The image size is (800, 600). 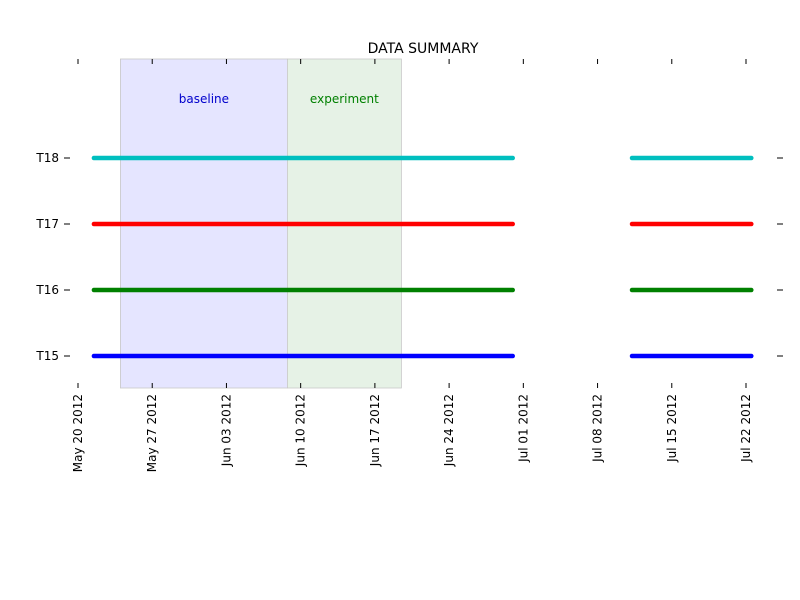 I want to click on y-tick-label-T16: T16, so click(x=47, y=290).